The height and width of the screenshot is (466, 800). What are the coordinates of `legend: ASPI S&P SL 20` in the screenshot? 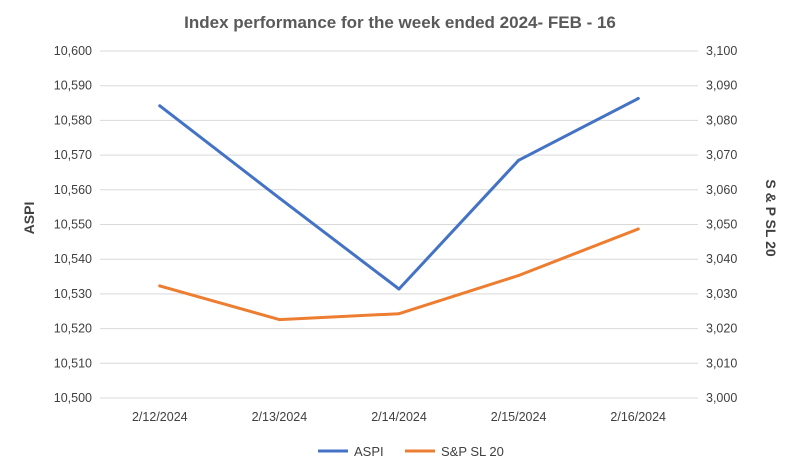 It's located at (411, 451).